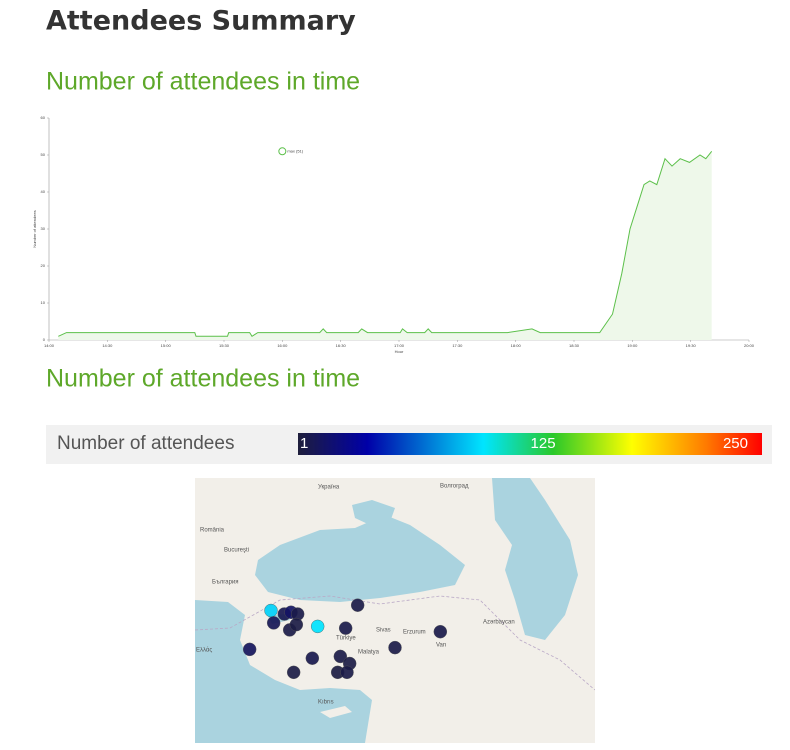 This screenshot has width=790, height=750. What do you see at coordinates (224, 345) in the screenshot?
I see `x-tick-label: 15:30` at bounding box center [224, 345].